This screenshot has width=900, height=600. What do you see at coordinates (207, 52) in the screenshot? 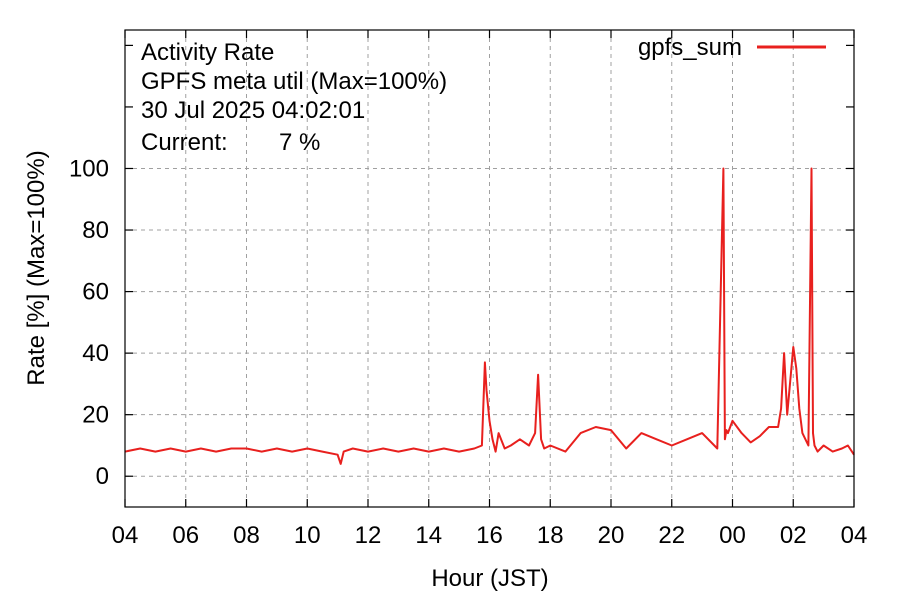
I see `info-title: Activity Rate` at bounding box center [207, 52].